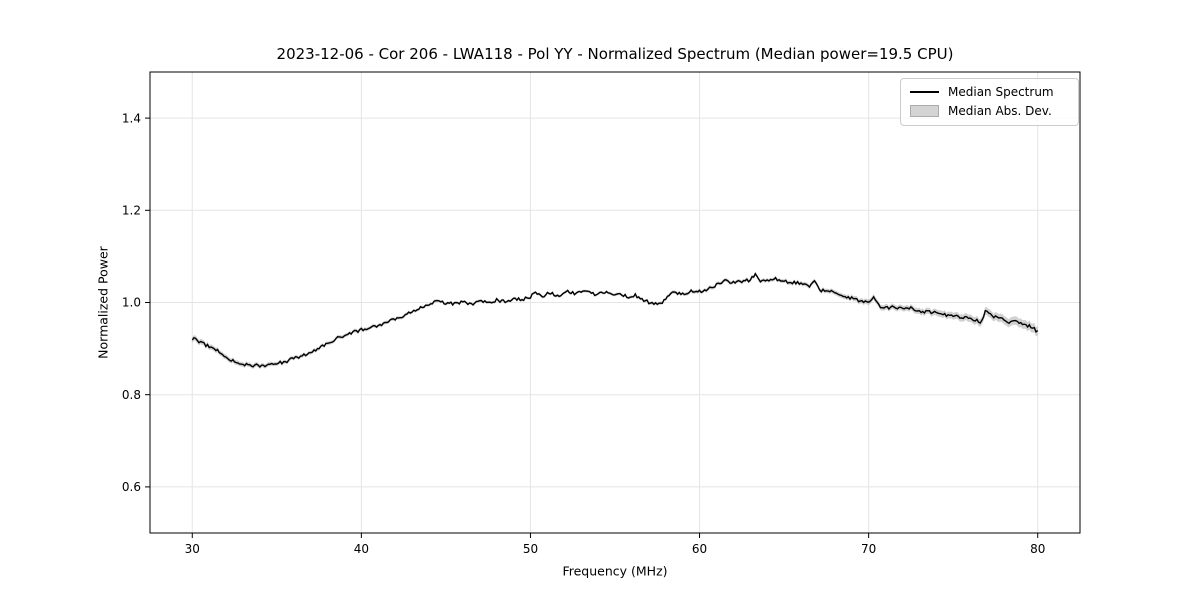 The width and height of the screenshot is (1200, 600). Describe the element at coordinates (361, 549) in the screenshot. I see `x-tick-label: 40` at that location.